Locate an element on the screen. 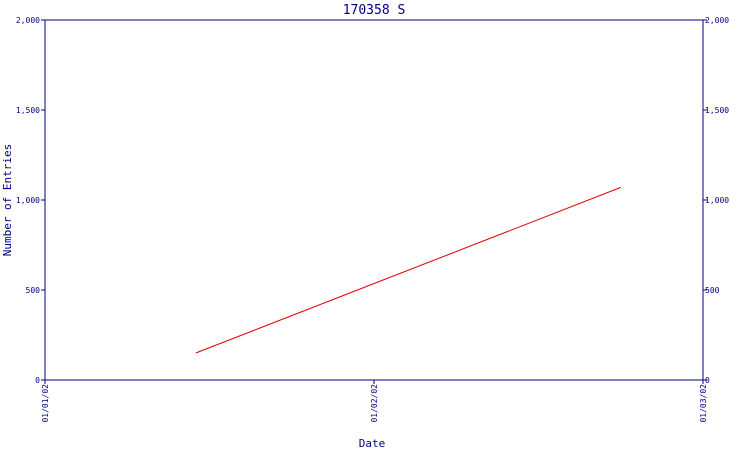  y-tick-label-right: 1,000 is located at coordinates (717, 200).